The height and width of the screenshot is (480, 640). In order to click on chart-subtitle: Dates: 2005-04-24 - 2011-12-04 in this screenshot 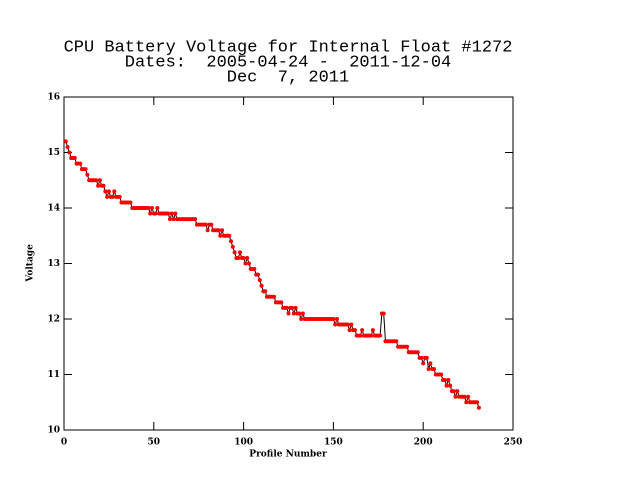, I will do `click(288, 62)`.